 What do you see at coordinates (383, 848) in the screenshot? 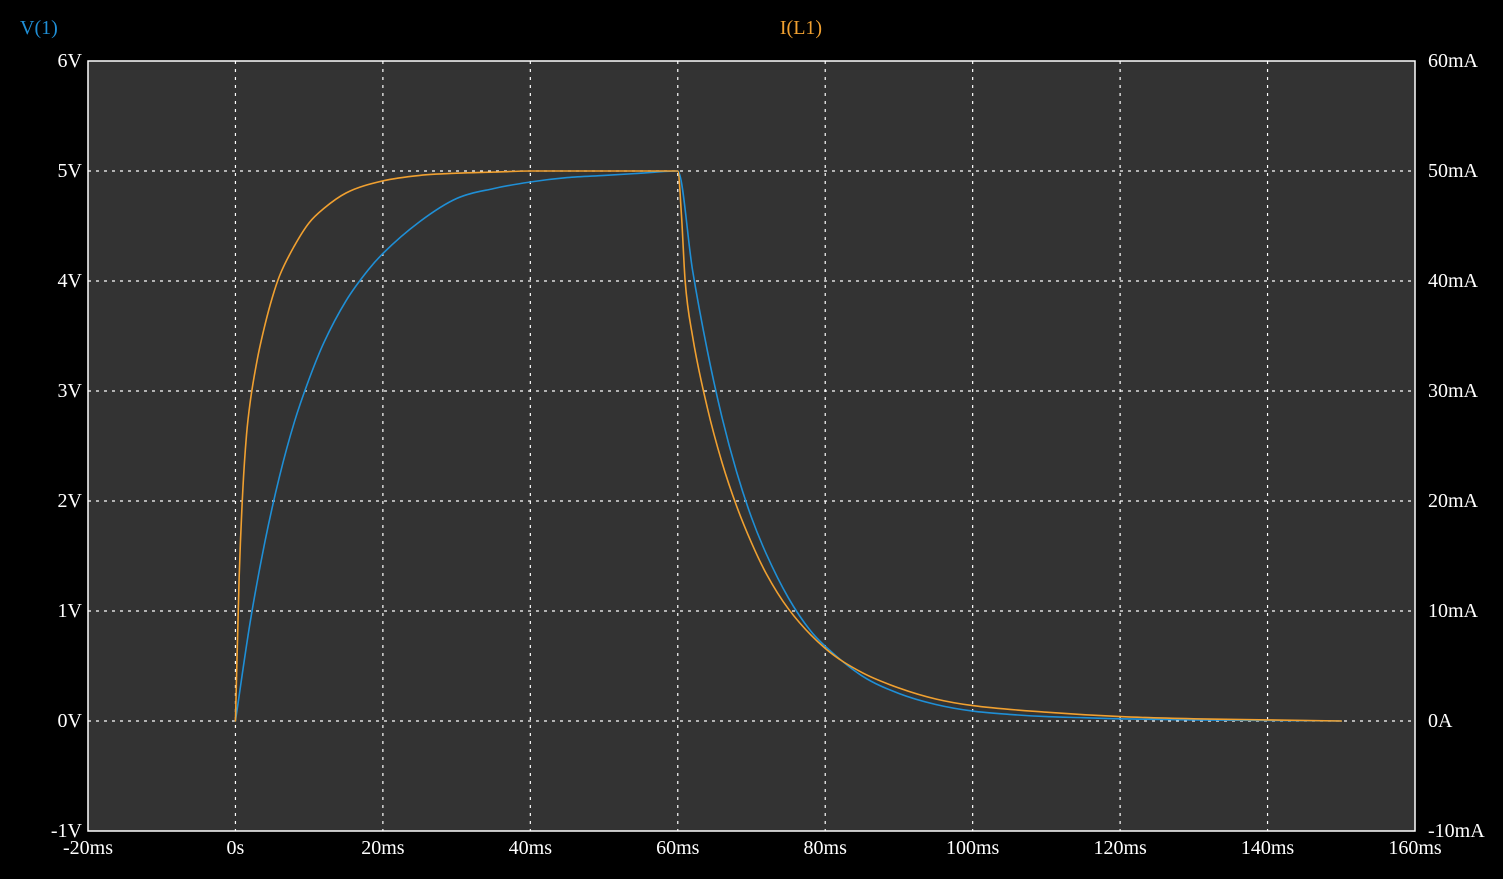
I see `x-tick-label: 20ms` at bounding box center [383, 848].